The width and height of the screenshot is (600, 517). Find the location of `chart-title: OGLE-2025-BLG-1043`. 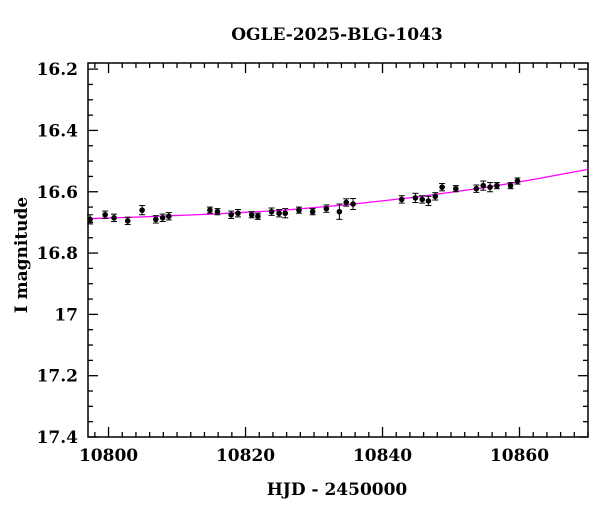

chart-title: OGLE-2025-BLG-1043 is located at coordinates (337, 35).